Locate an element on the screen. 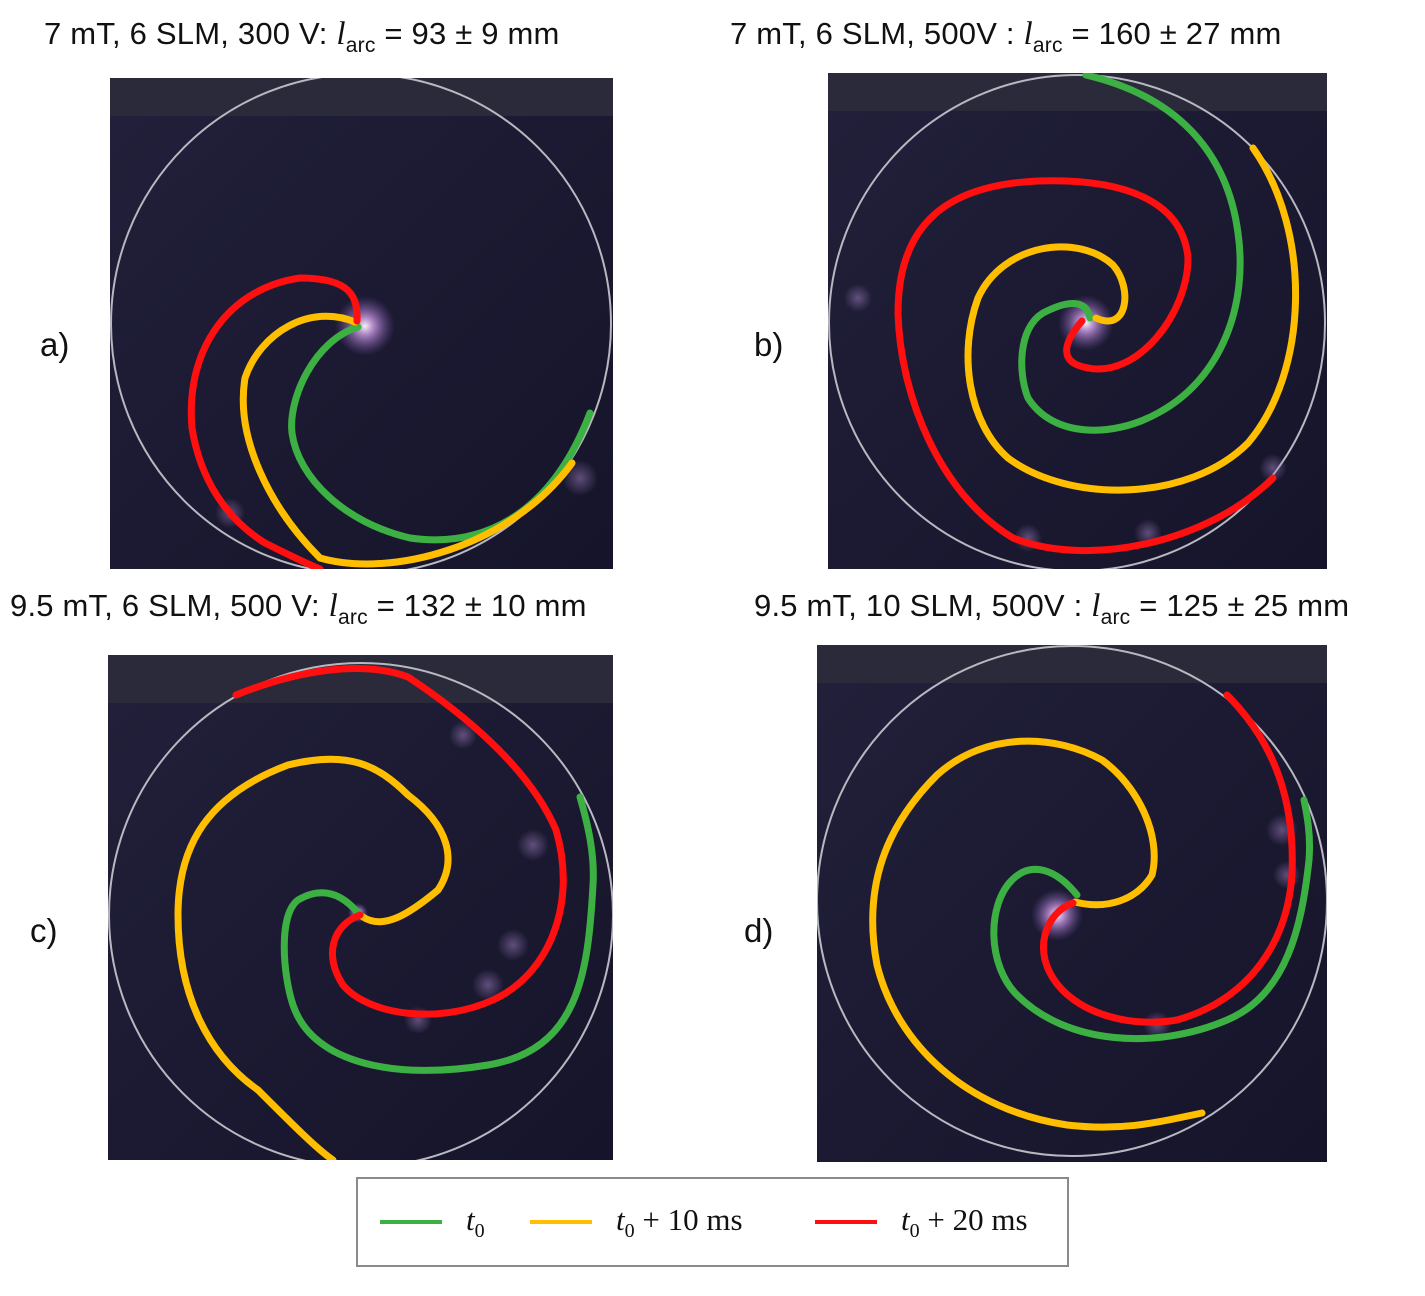 The height and width of the screenshot is (1296, 1425). panel-c-photo is located at coordinates (360, 907).